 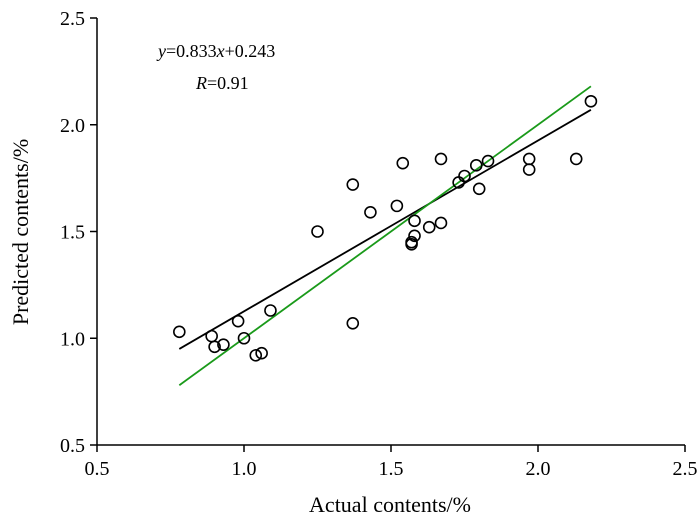 What do you see at coordinates (244, 469) in the screenshot?
I see `x-tick-label: 1.0` at bounding box center [244, 469].